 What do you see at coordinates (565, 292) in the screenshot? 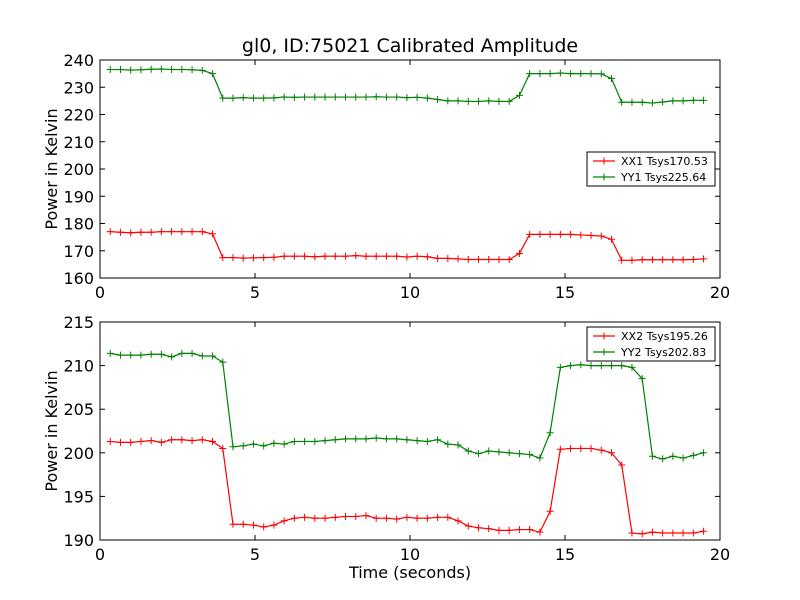
I see `x-tick-label: 15` at bounding box center [565, 292].